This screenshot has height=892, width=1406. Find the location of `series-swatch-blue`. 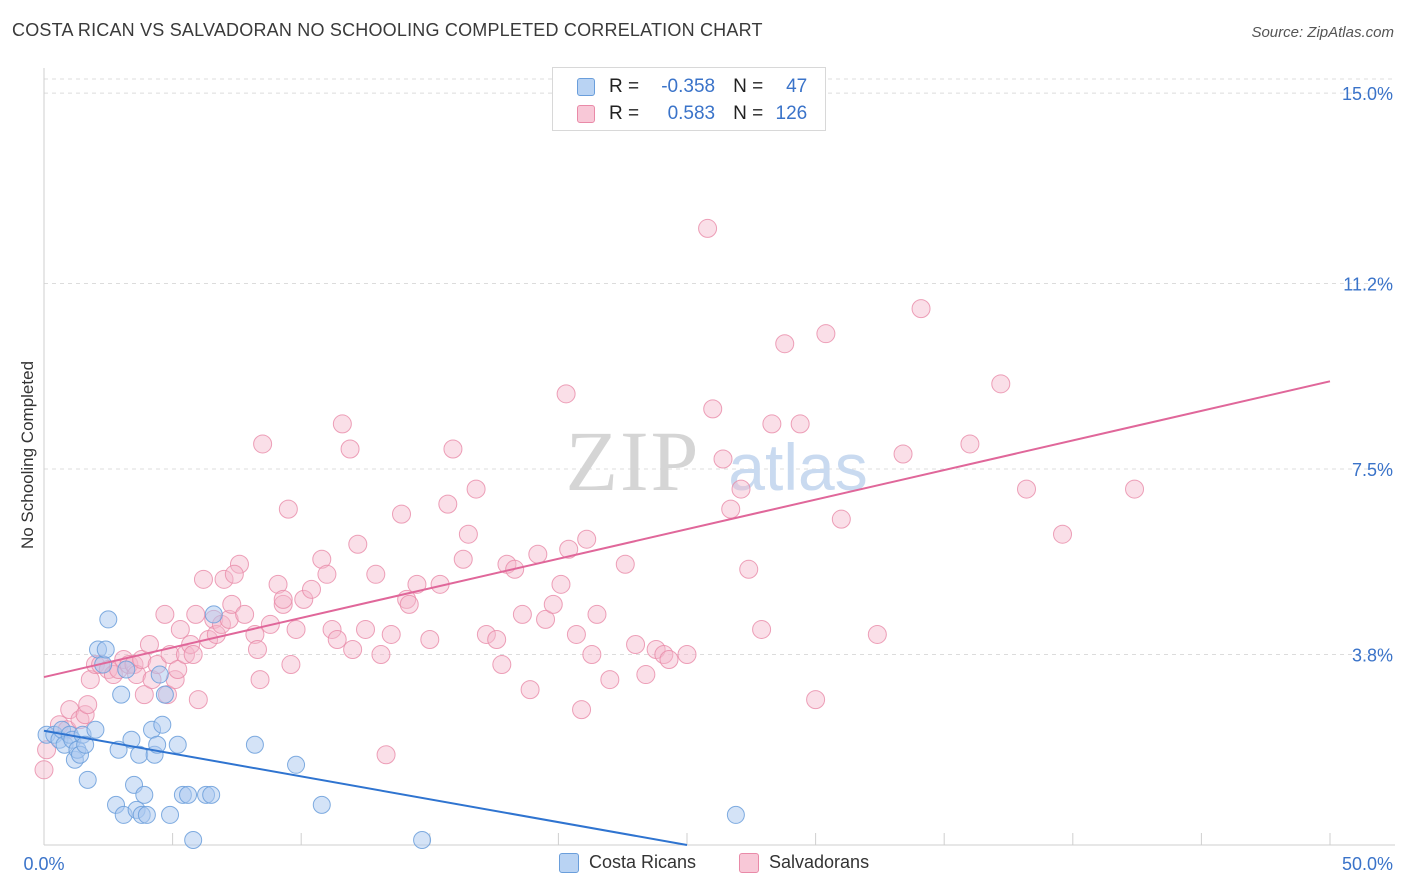

series-swatch-blue is located at coordinates (569, 862).